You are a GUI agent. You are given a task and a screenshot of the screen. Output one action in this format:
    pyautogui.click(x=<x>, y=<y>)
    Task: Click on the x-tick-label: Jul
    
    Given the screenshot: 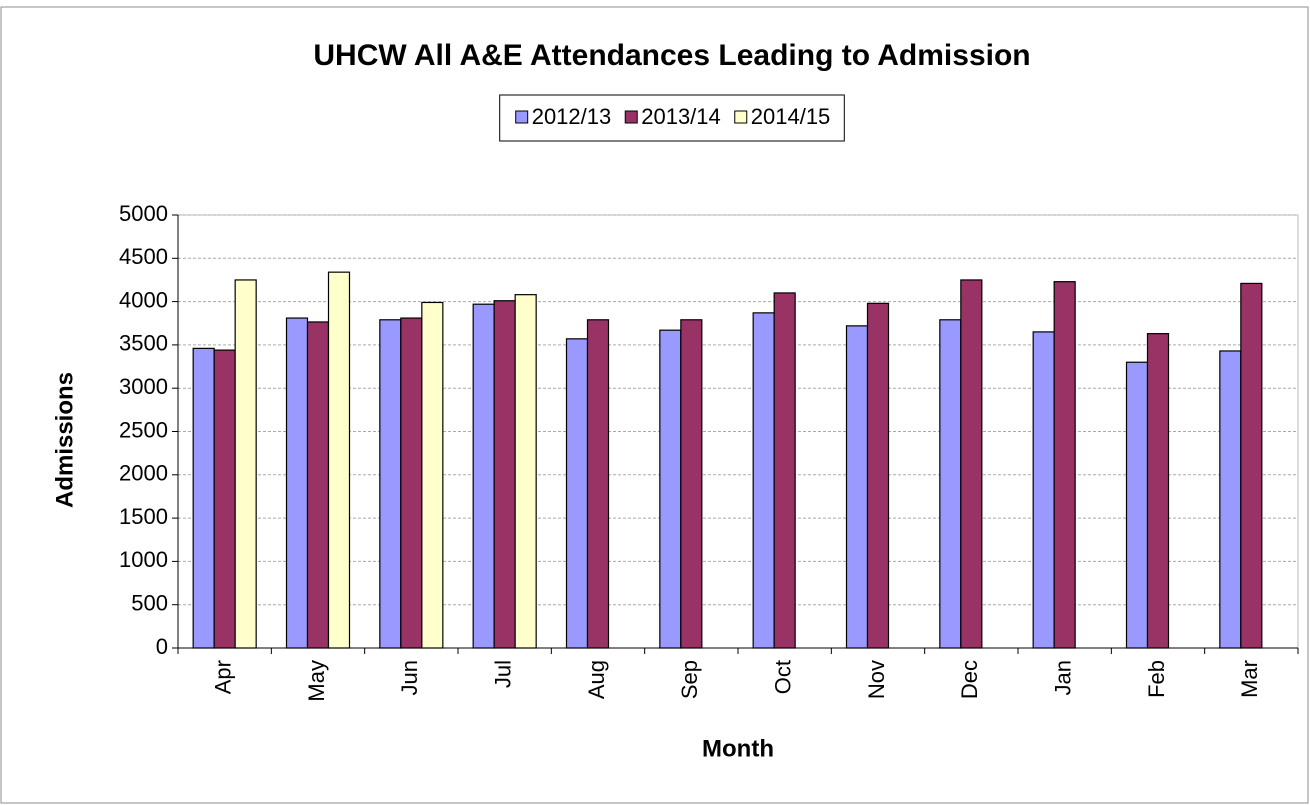 What is the action you would take?
    pyautogui.click(x=502, y=674)
    